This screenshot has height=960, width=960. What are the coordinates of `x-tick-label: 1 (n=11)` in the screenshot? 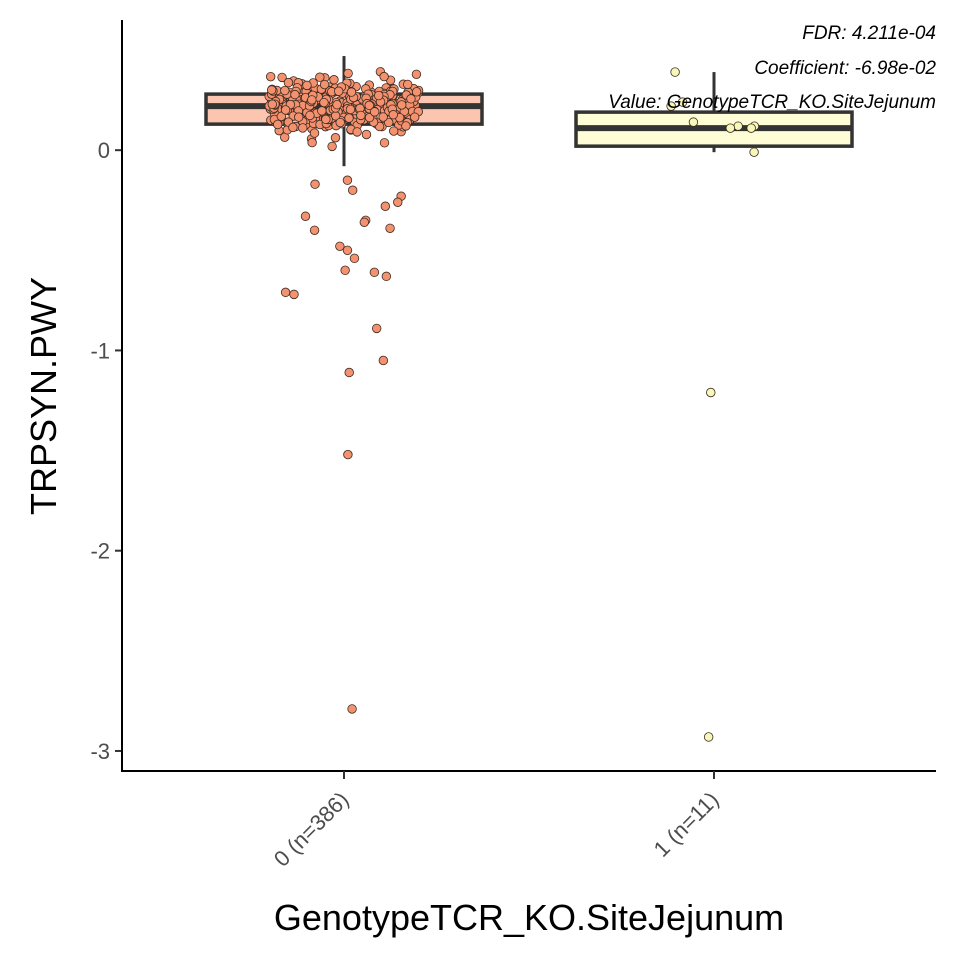 It's located at (686, 824).